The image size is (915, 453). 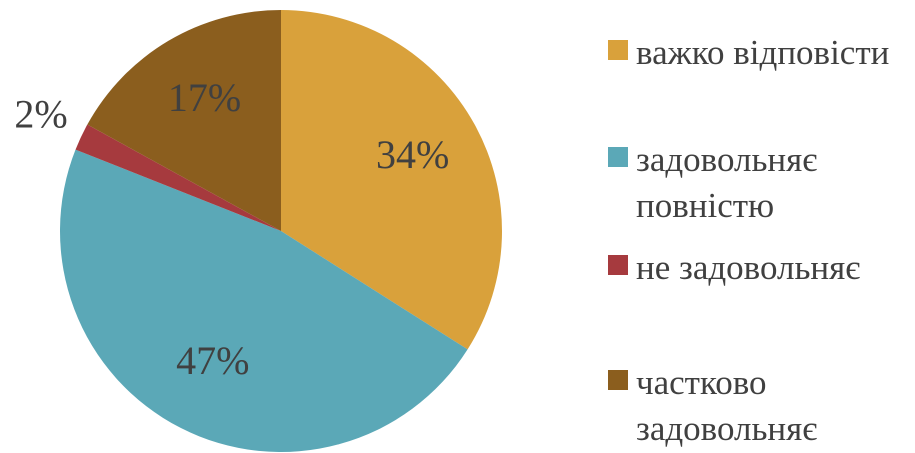 What do you see at coordinates (204, 97) in the screenshot?
I see `data-label: 17%` at bounding box center [204, 97].